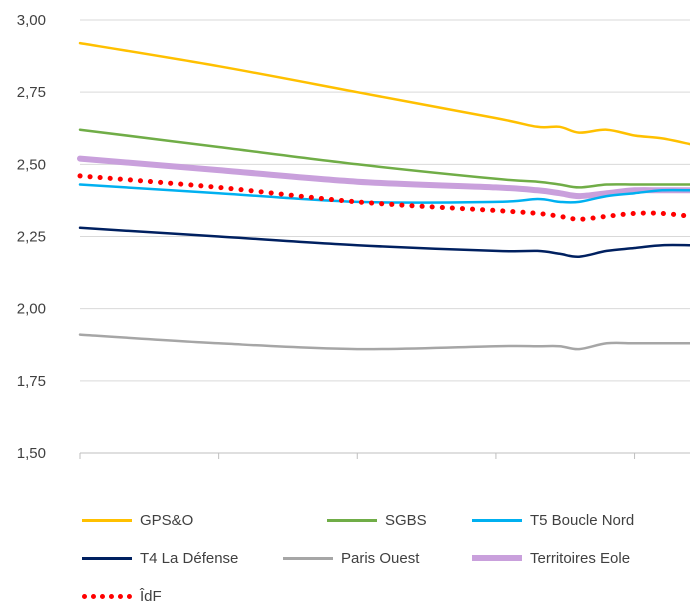  What do you see at coordinates (151, 596) in the screenshot?
I see `legend-label: ÎdF` at bounding box center [151, 596].